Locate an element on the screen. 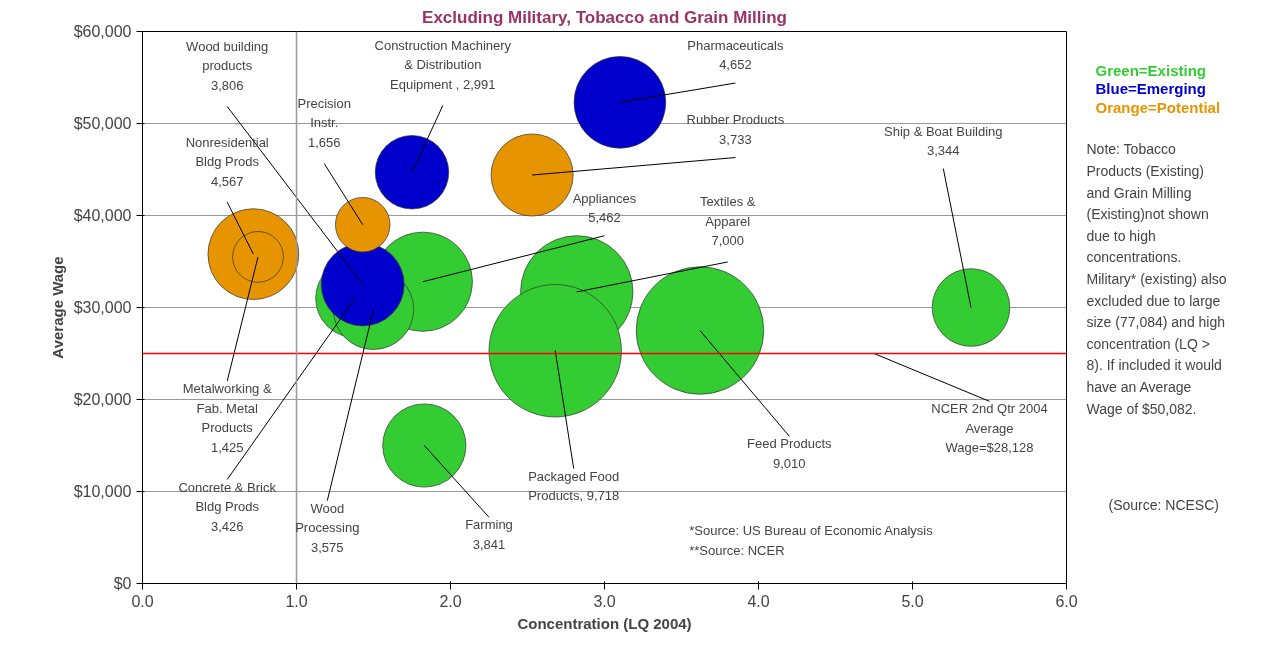 This screenshot has width=1276, height=658. x-tick-label: 1.0 is located at coordinates (296, 601).